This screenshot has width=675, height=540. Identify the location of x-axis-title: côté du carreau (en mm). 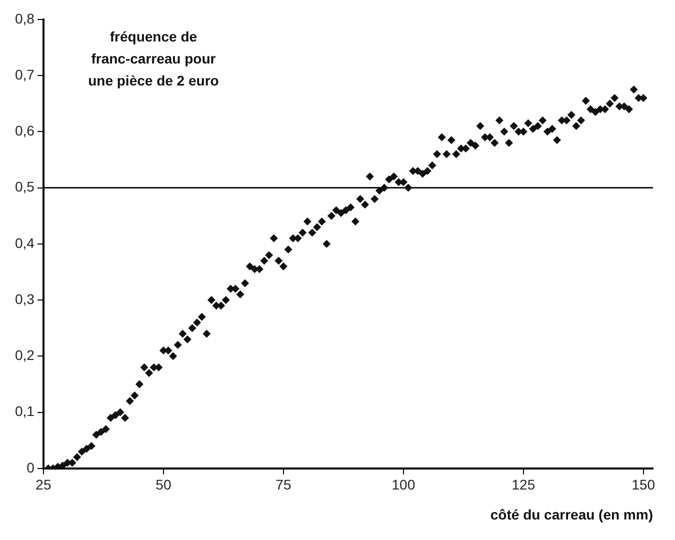
(571, 514).